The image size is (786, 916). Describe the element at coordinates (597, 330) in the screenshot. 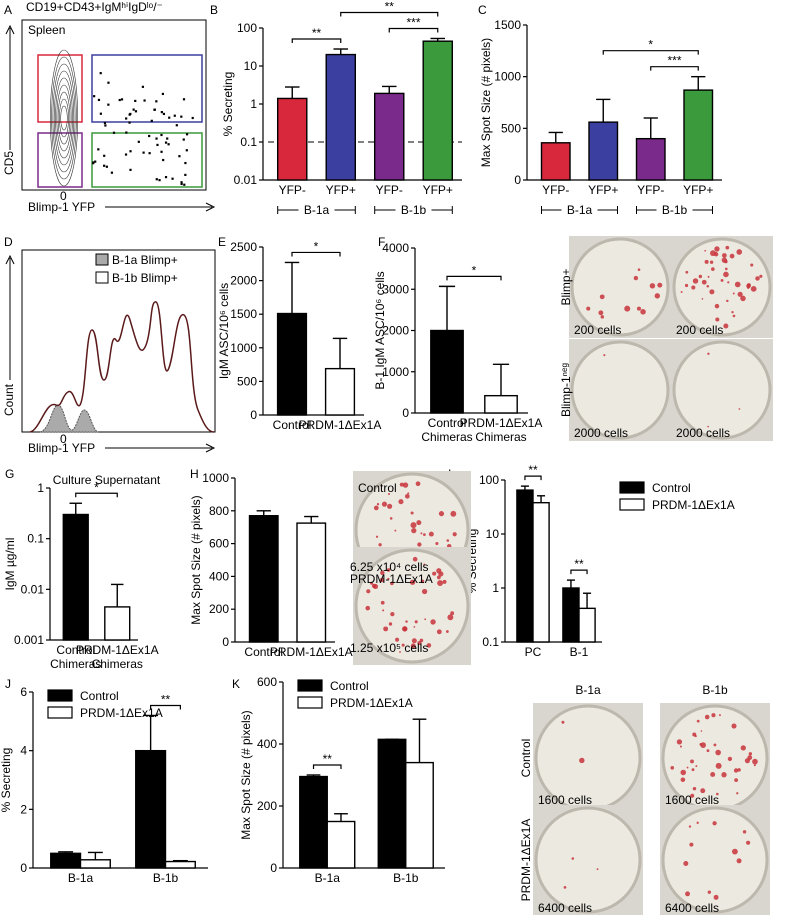

I see `cell-count: 200 cells` at that location.